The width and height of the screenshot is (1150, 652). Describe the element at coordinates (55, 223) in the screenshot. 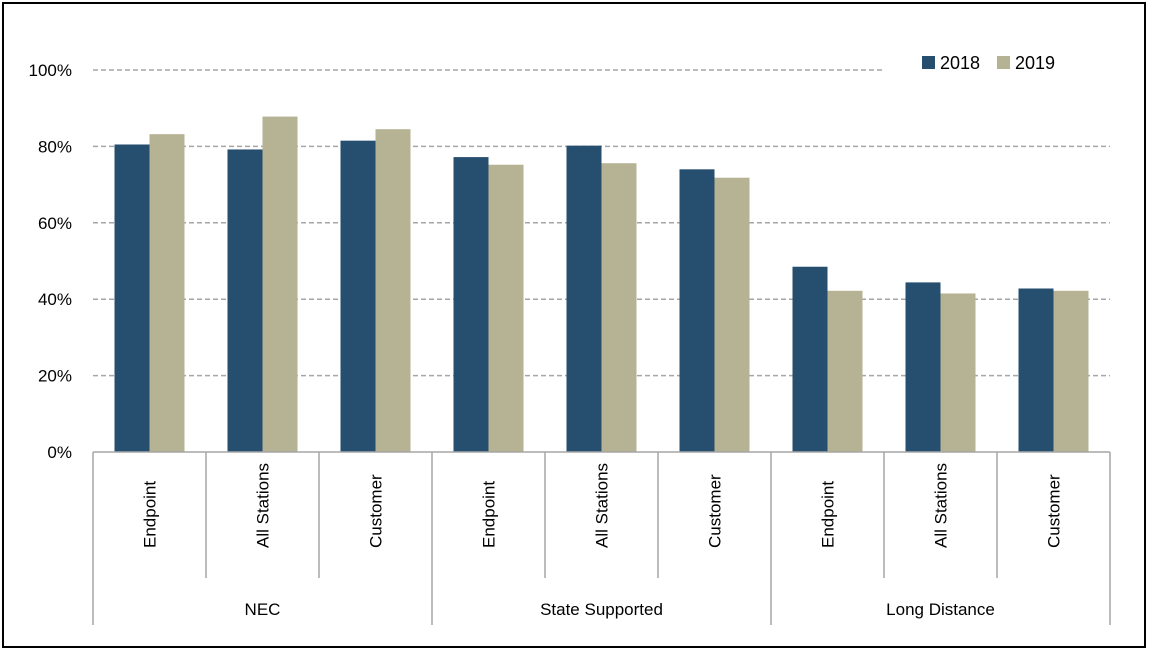

I see `y-tick-label: 60%` at that location.